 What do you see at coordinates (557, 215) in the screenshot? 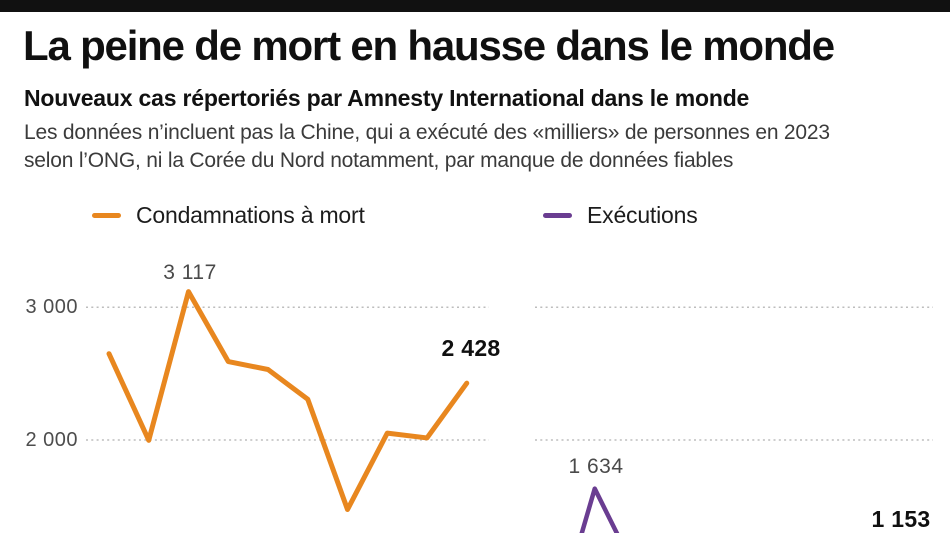
I see `executions-line-swatch` at bounding box center [557, 215].